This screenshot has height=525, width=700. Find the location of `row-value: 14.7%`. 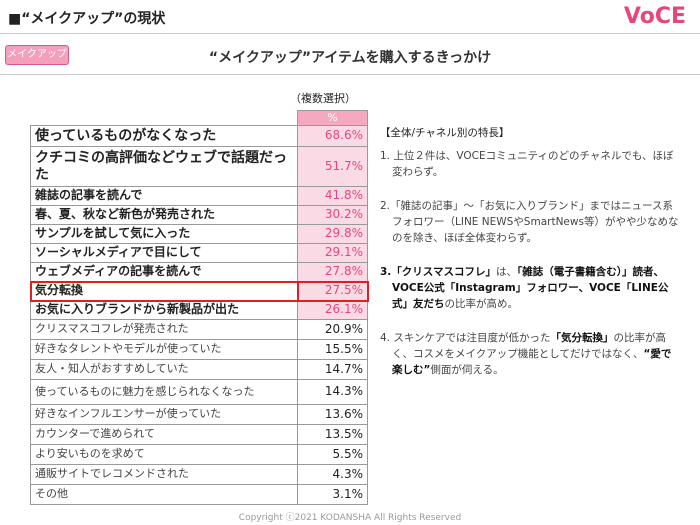

row-value: 14.7% is located at coordinates (332, 369).